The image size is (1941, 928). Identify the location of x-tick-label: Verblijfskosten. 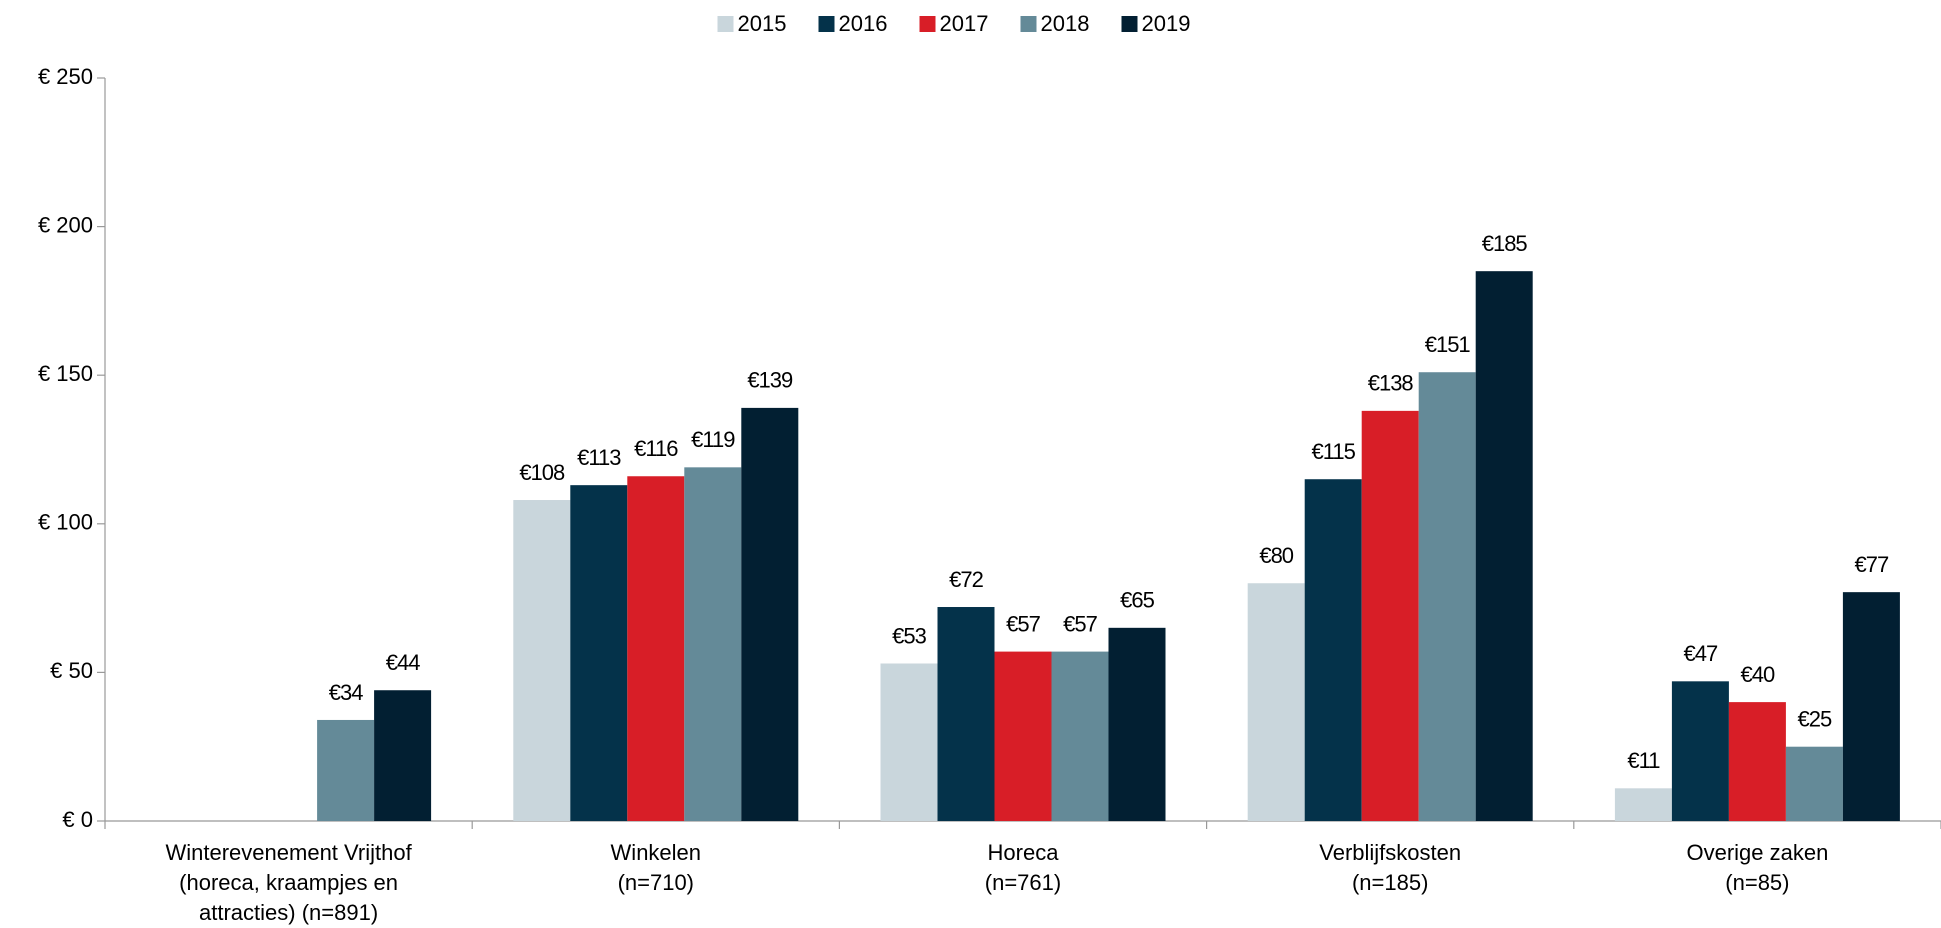
(1390, 852).